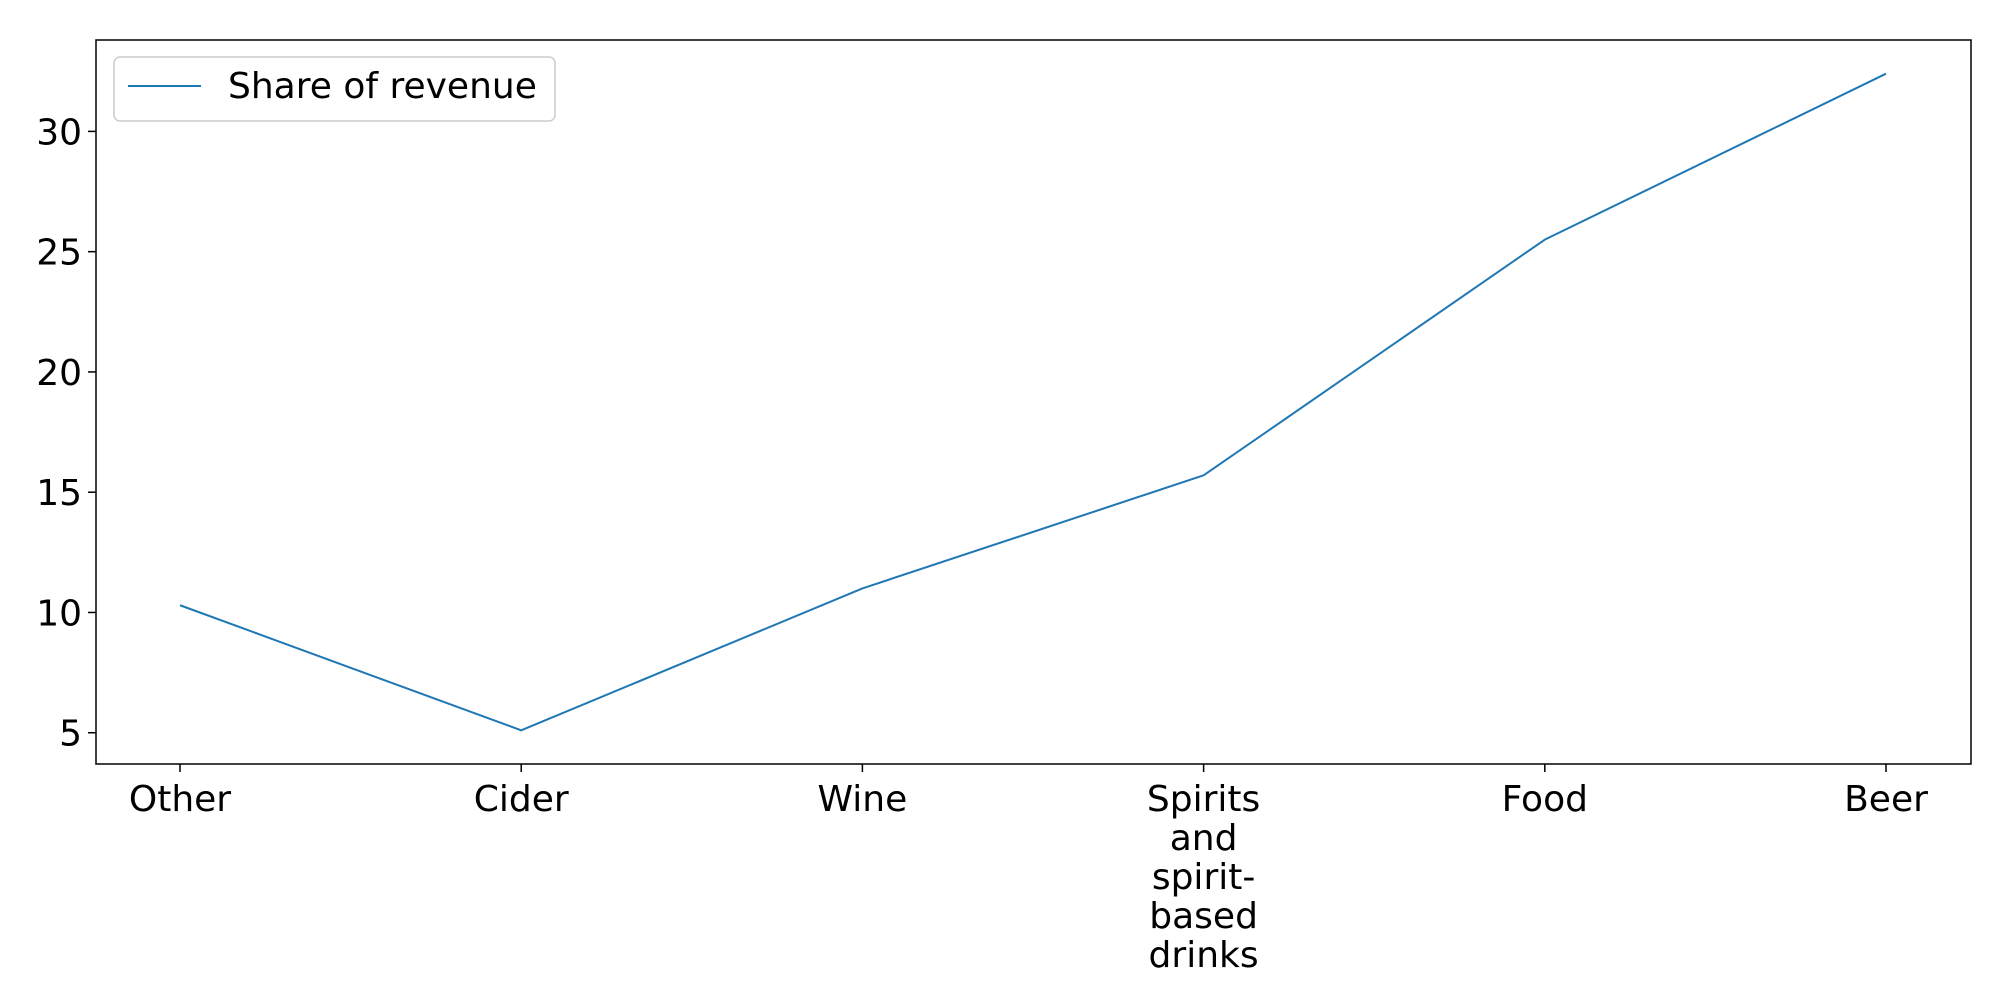 This screenshot has height=1000, width=2000. What do you see at coordinates (382, 86) in the screenshot?
I see `legend-label: Share of revenue` at bounding box center [382, 86].